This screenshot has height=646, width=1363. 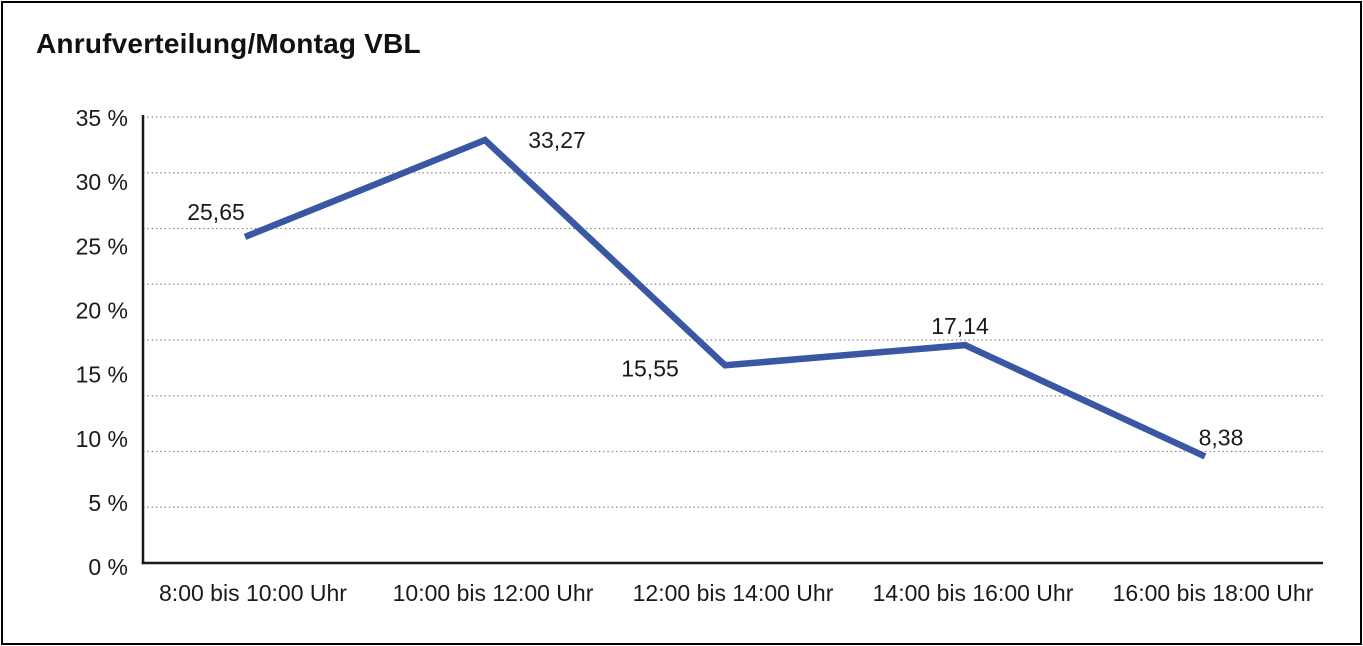 I want to click on x-axis-category-label: 10:00 bis 12:00 Uhr, so click(x=493, y=593).